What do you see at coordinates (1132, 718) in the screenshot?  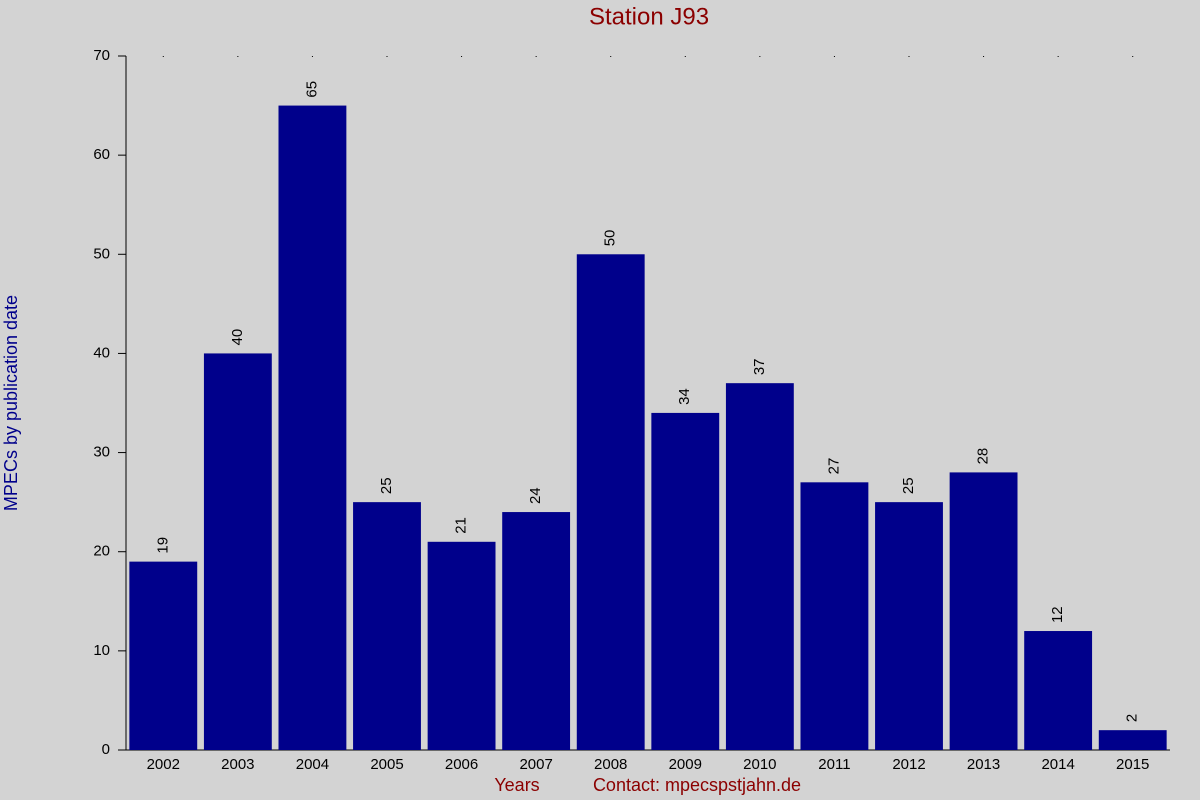 I see `value-label: 2` at bounding box center [1132, 718].